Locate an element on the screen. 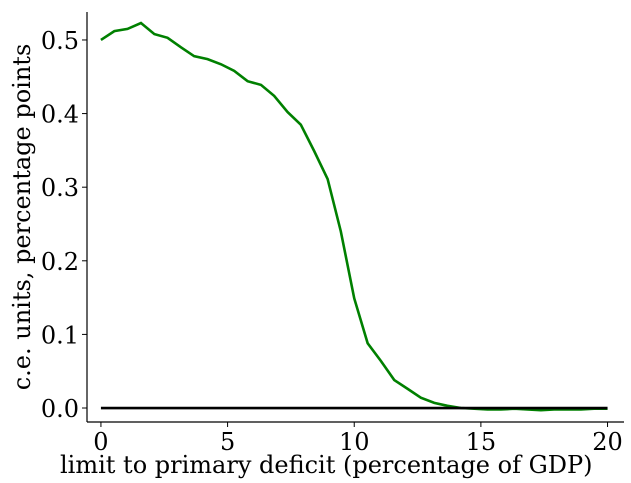 The height and width of the screenshot is (483, 631). y-axis-label: c.e. units, percentage points is located at coordinates (22, 217).